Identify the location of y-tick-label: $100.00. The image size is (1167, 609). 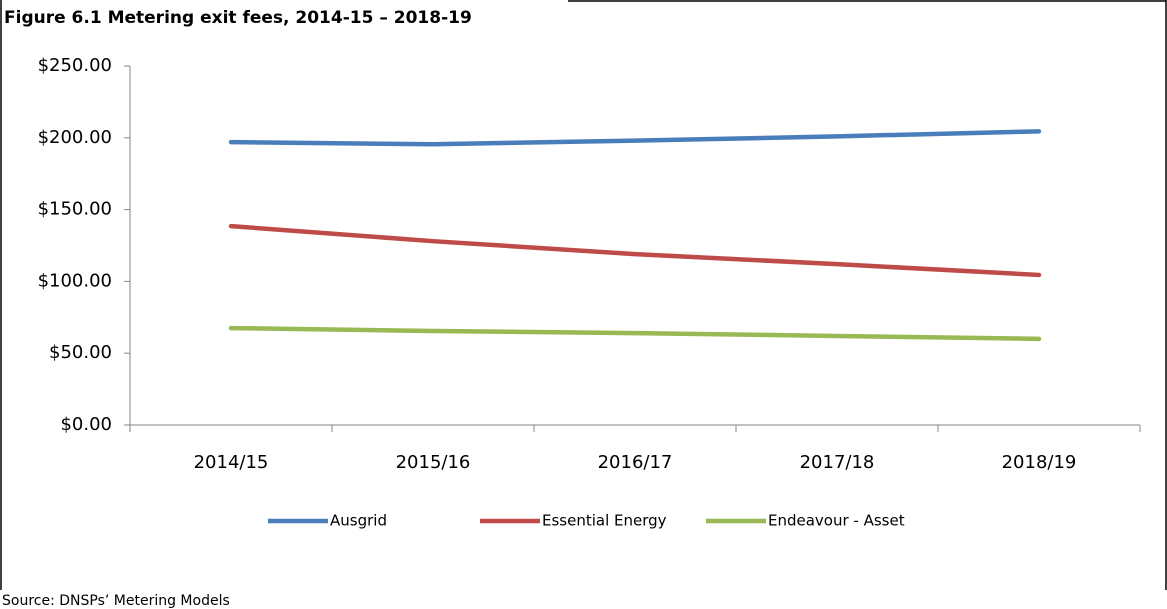
(75, 280).